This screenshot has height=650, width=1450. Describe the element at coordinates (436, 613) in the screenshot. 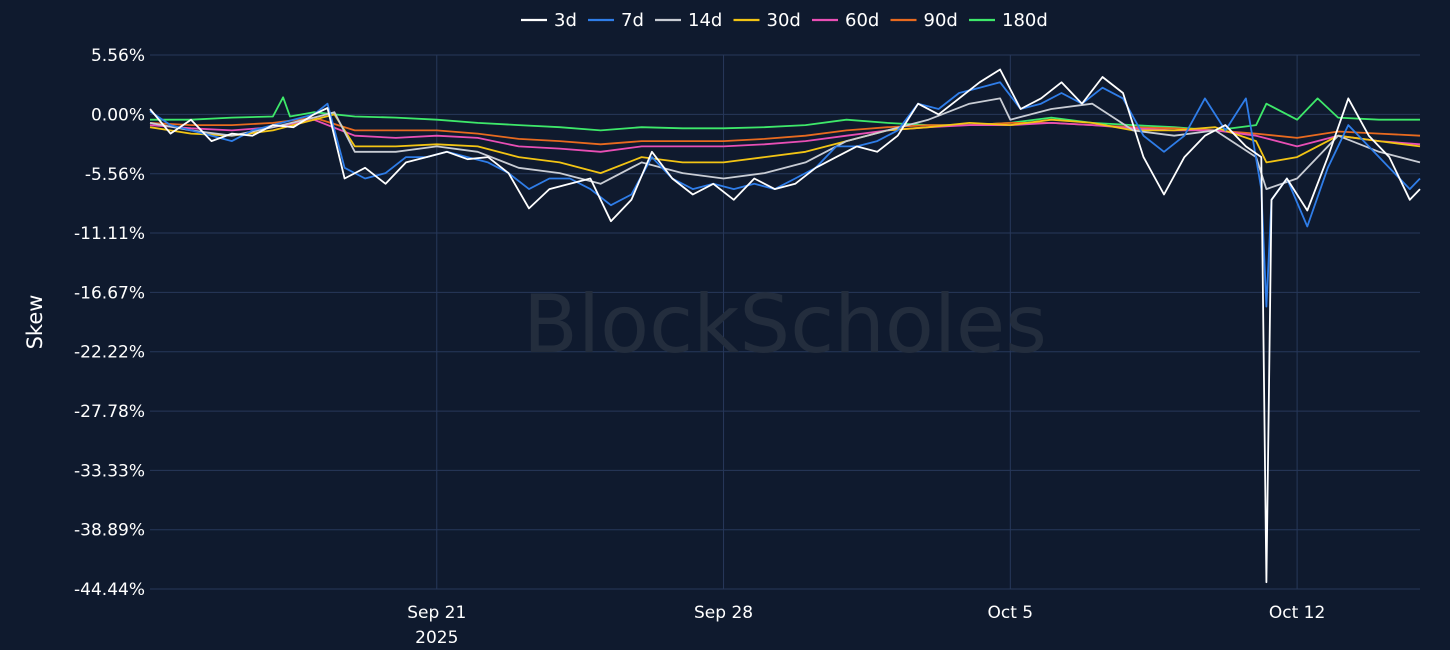

I see `x-tick-label: Sep 21` at that location.